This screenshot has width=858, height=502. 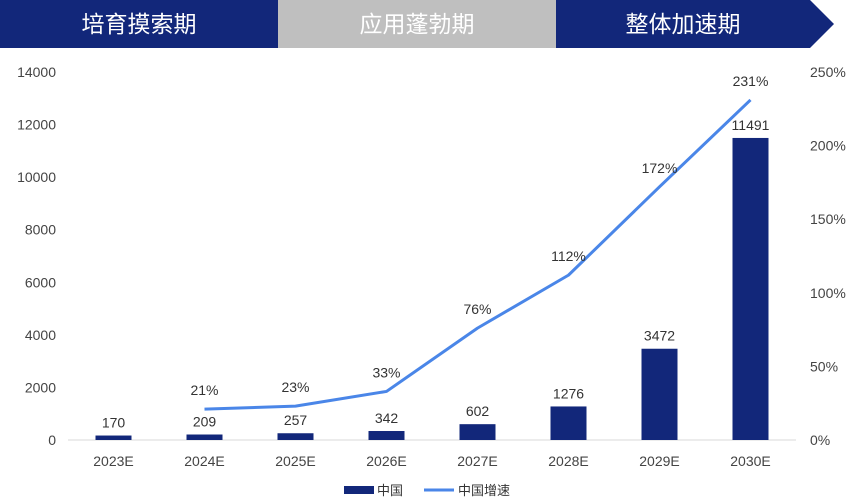 What do you see at coordinates (386, 461) in the screenshot?
I see `x-tick-label: 2026E` at bounding box center [386, 461].